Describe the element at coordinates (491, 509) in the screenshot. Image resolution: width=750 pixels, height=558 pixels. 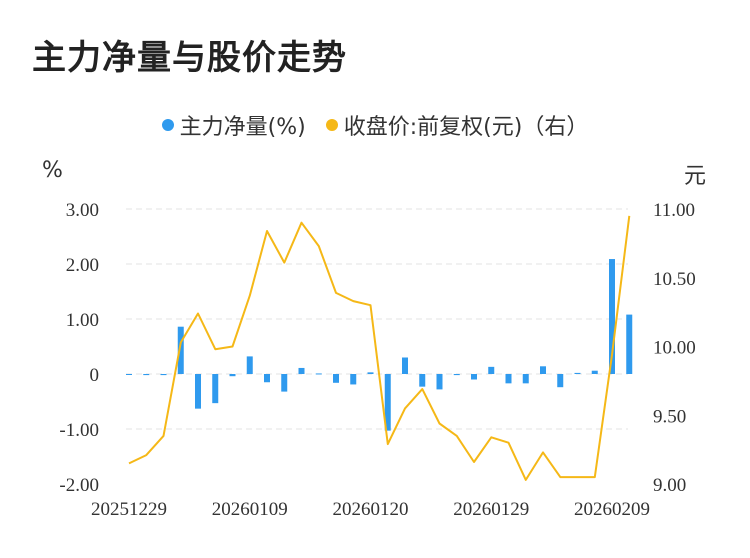
I see `x-axis-tick-label: 20260129` at that location.